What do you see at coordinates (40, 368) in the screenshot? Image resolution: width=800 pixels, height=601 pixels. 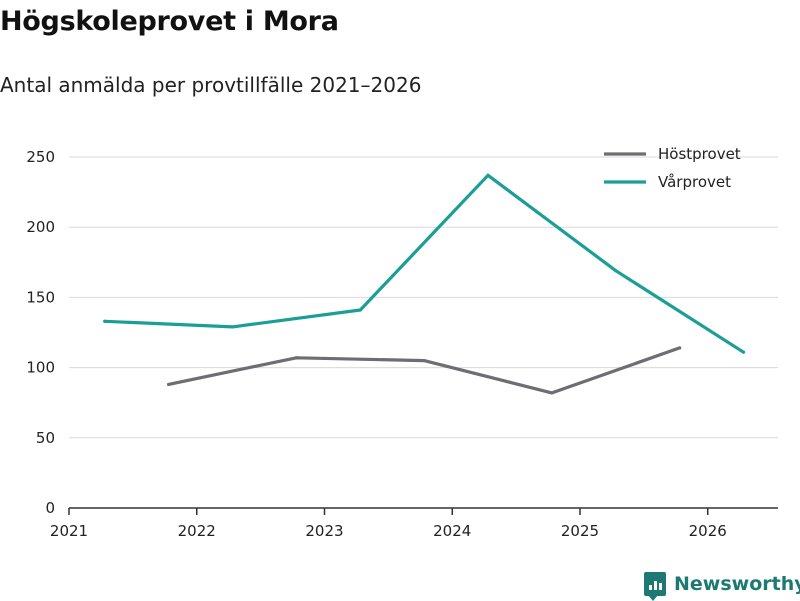 I see `y-tick-label: 100` at bounding box center [40, 368].